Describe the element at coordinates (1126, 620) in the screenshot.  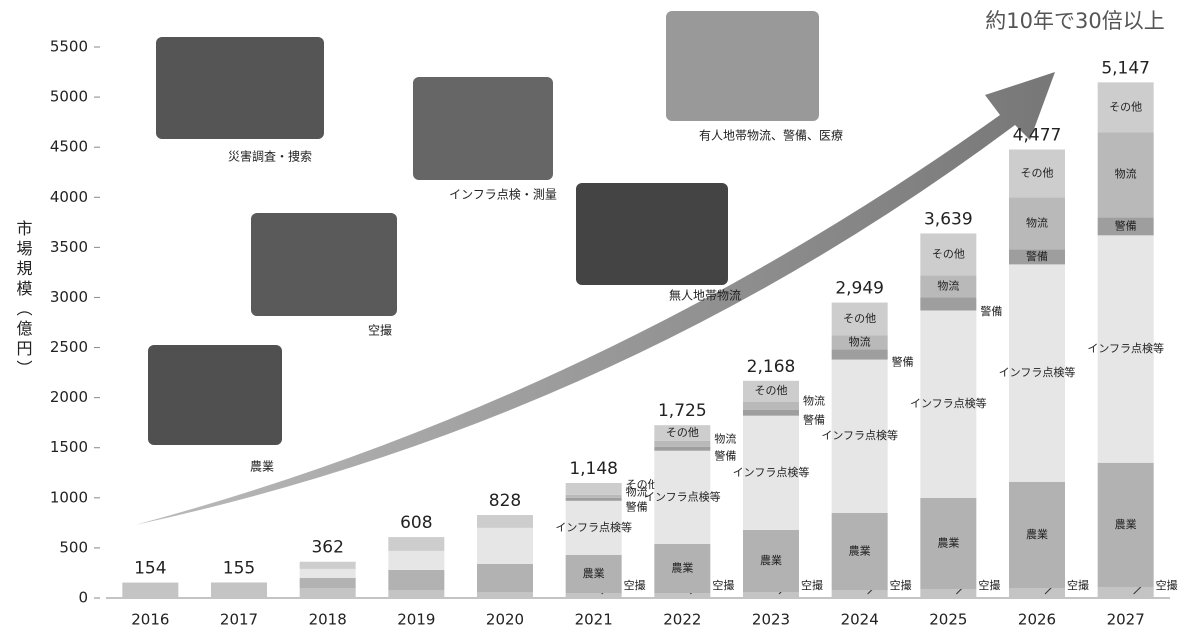
I see `x-tick-label: 2027` at that location.